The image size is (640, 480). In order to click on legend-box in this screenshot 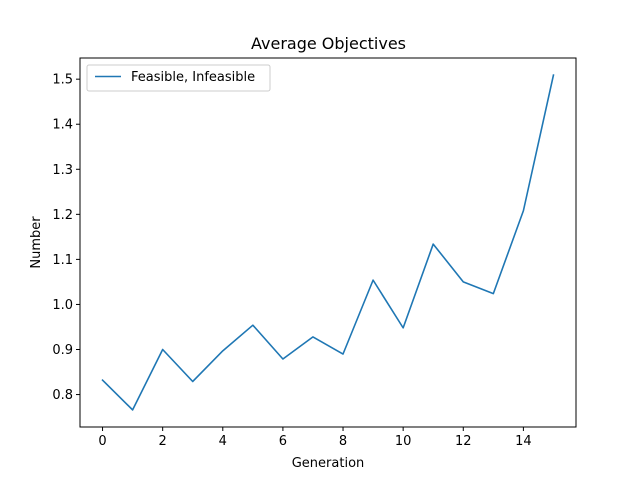, I will do `click(178, 78)`.